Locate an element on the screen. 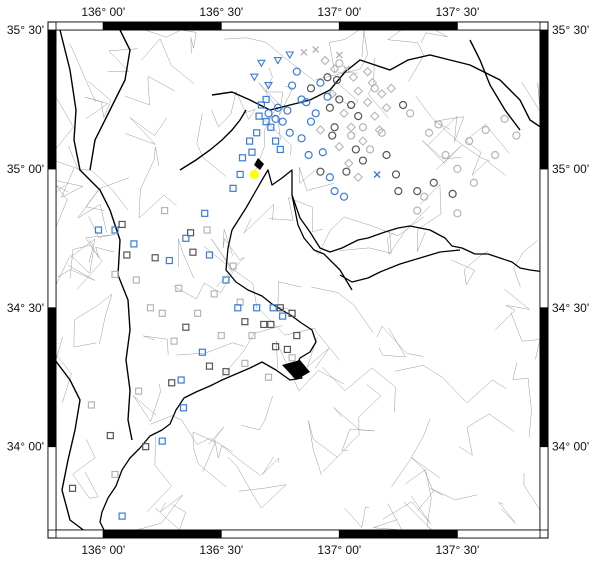  shiga-mie-boundary is located at coordinates (96, 235).